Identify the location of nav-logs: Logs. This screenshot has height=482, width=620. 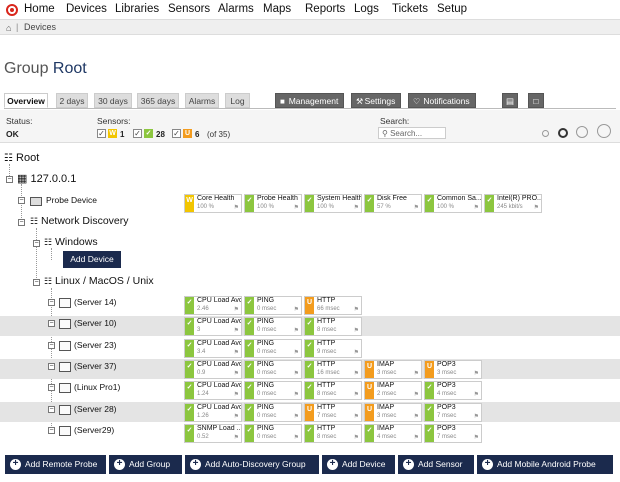
(366, 9).